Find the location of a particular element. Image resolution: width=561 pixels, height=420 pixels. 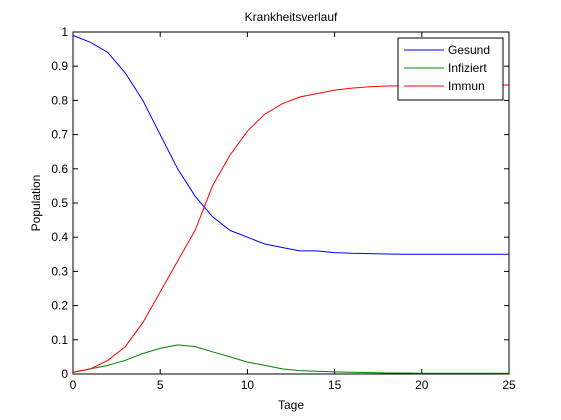

x-tick-label: 0 is located at coordinates (73, 385).